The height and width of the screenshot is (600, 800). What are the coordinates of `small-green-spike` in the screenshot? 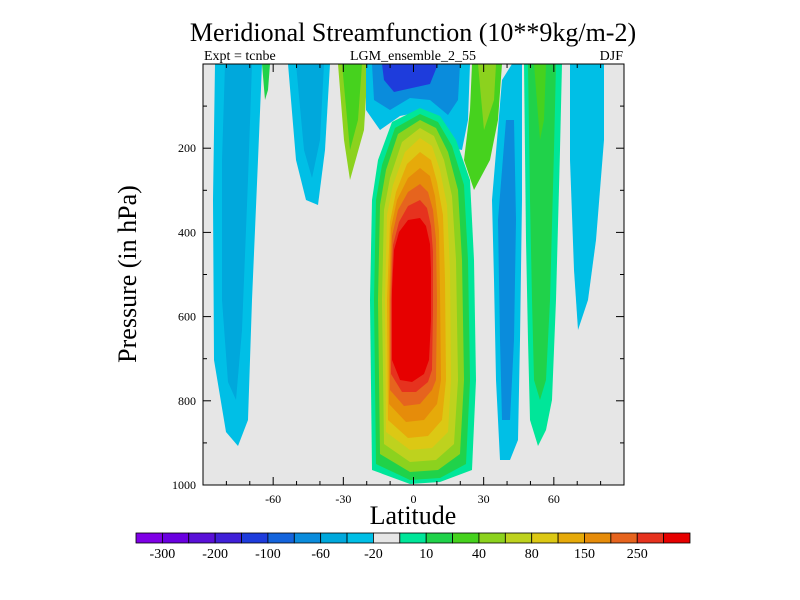 It's located at (266, 82).